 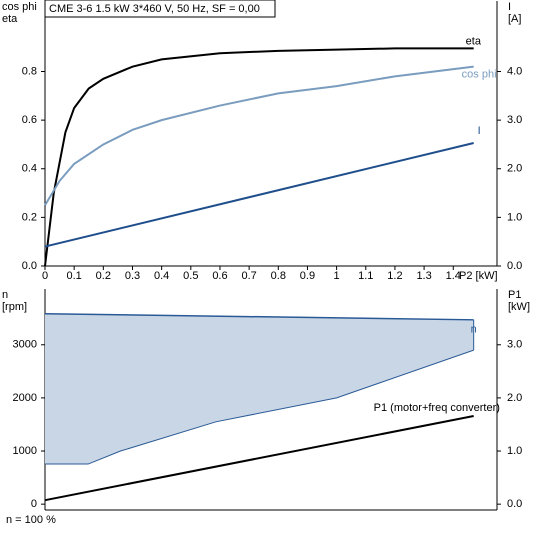 What do you see at coordinates (259, 316) in the screenshot?
I see `area-upper` at bounding box center [259, 316].